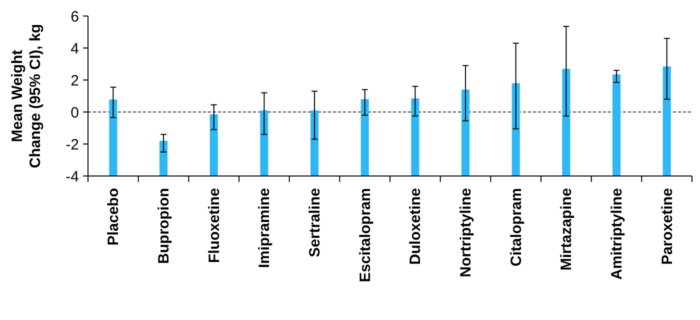 This screenshot has height=320, width=700. Describe the element at coordinates (74, 113) in the screenshot. I see `y-tick-label: 0` at that location.